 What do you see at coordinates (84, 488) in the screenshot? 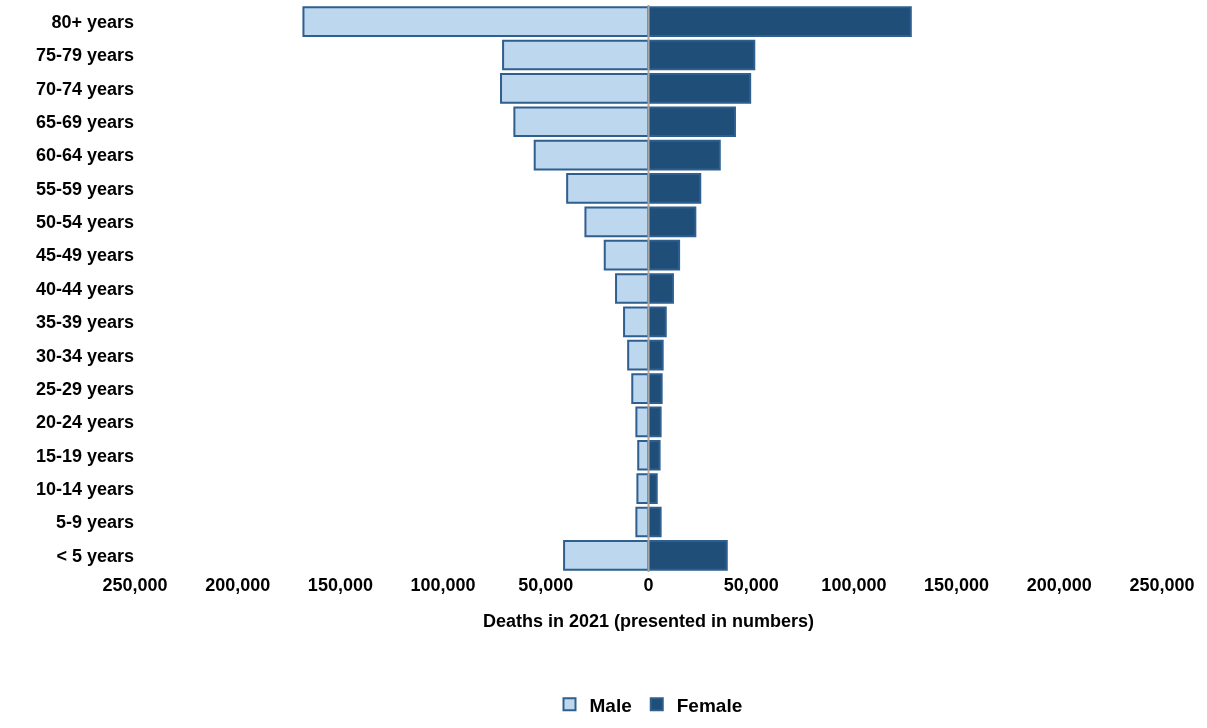
I see `y-tick-label: 10-14 years` at bounding box center [84, 488].